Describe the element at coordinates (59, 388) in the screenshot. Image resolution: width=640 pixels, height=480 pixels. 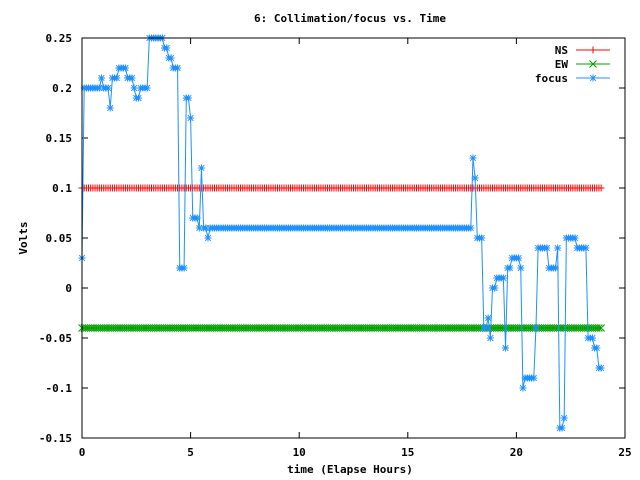
I see `y-tick-label: -0.1` at that location.